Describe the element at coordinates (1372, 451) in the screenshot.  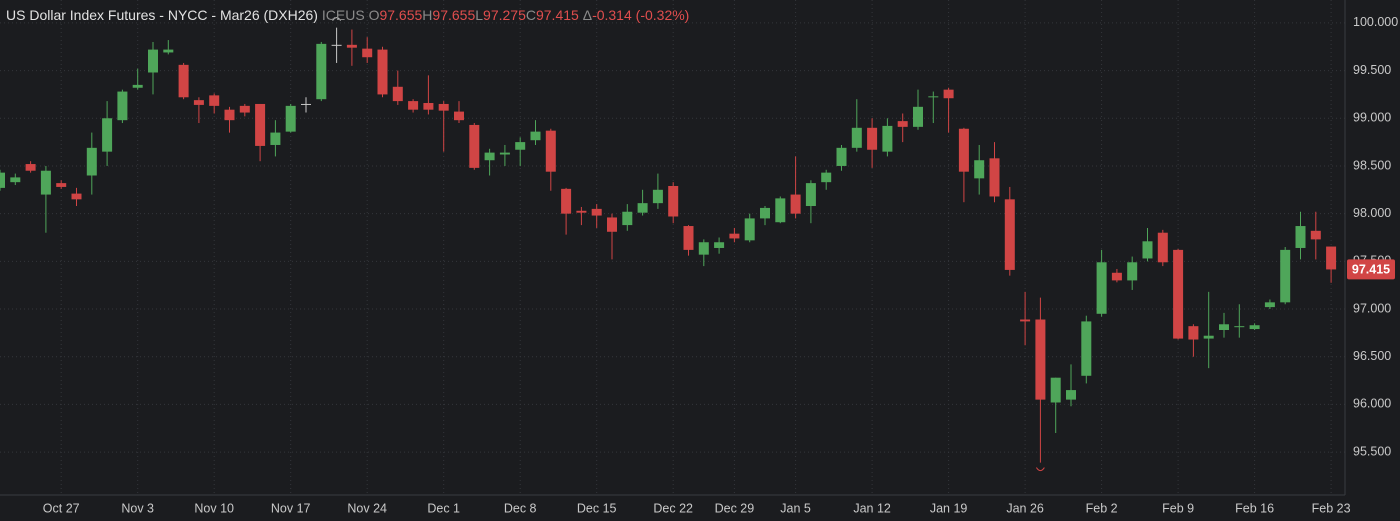
I see `y-tick-label: 95.500` at that location.